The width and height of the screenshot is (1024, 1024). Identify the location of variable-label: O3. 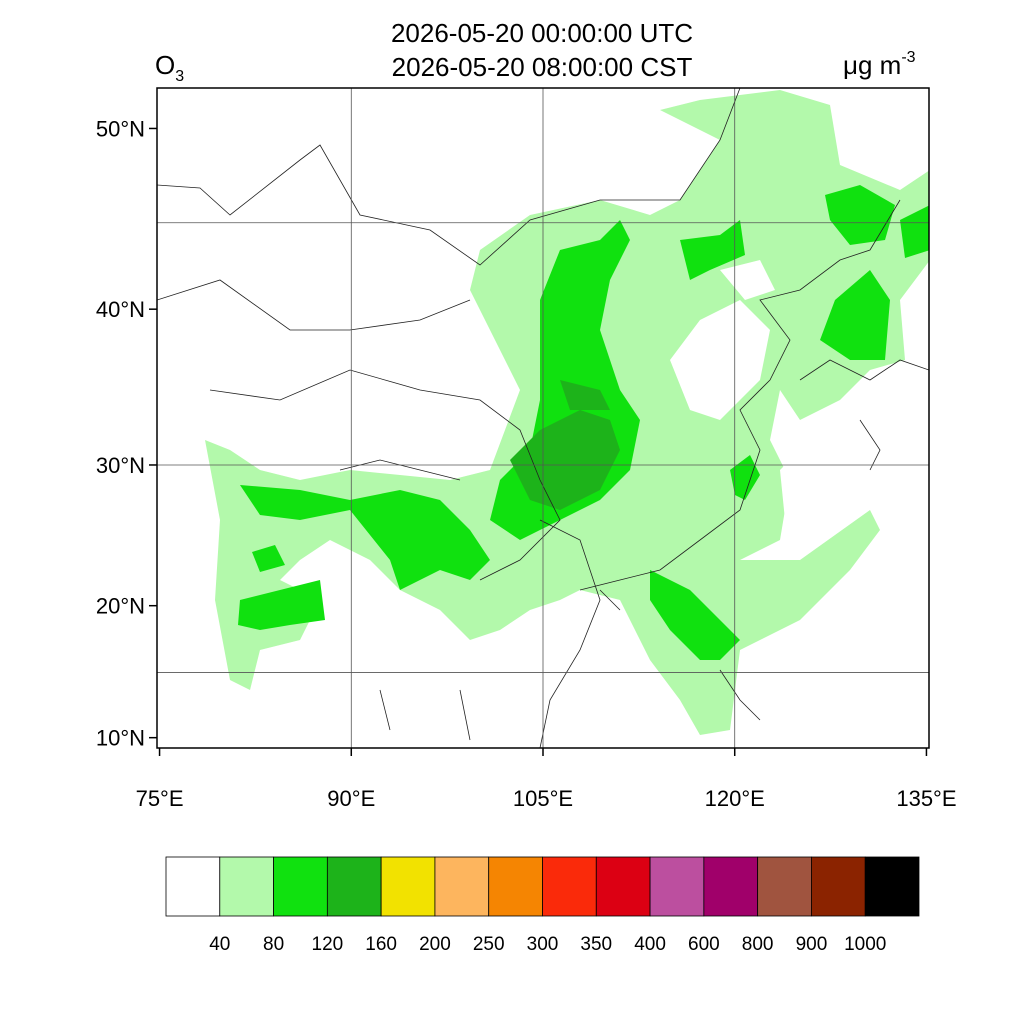
(169, 67).